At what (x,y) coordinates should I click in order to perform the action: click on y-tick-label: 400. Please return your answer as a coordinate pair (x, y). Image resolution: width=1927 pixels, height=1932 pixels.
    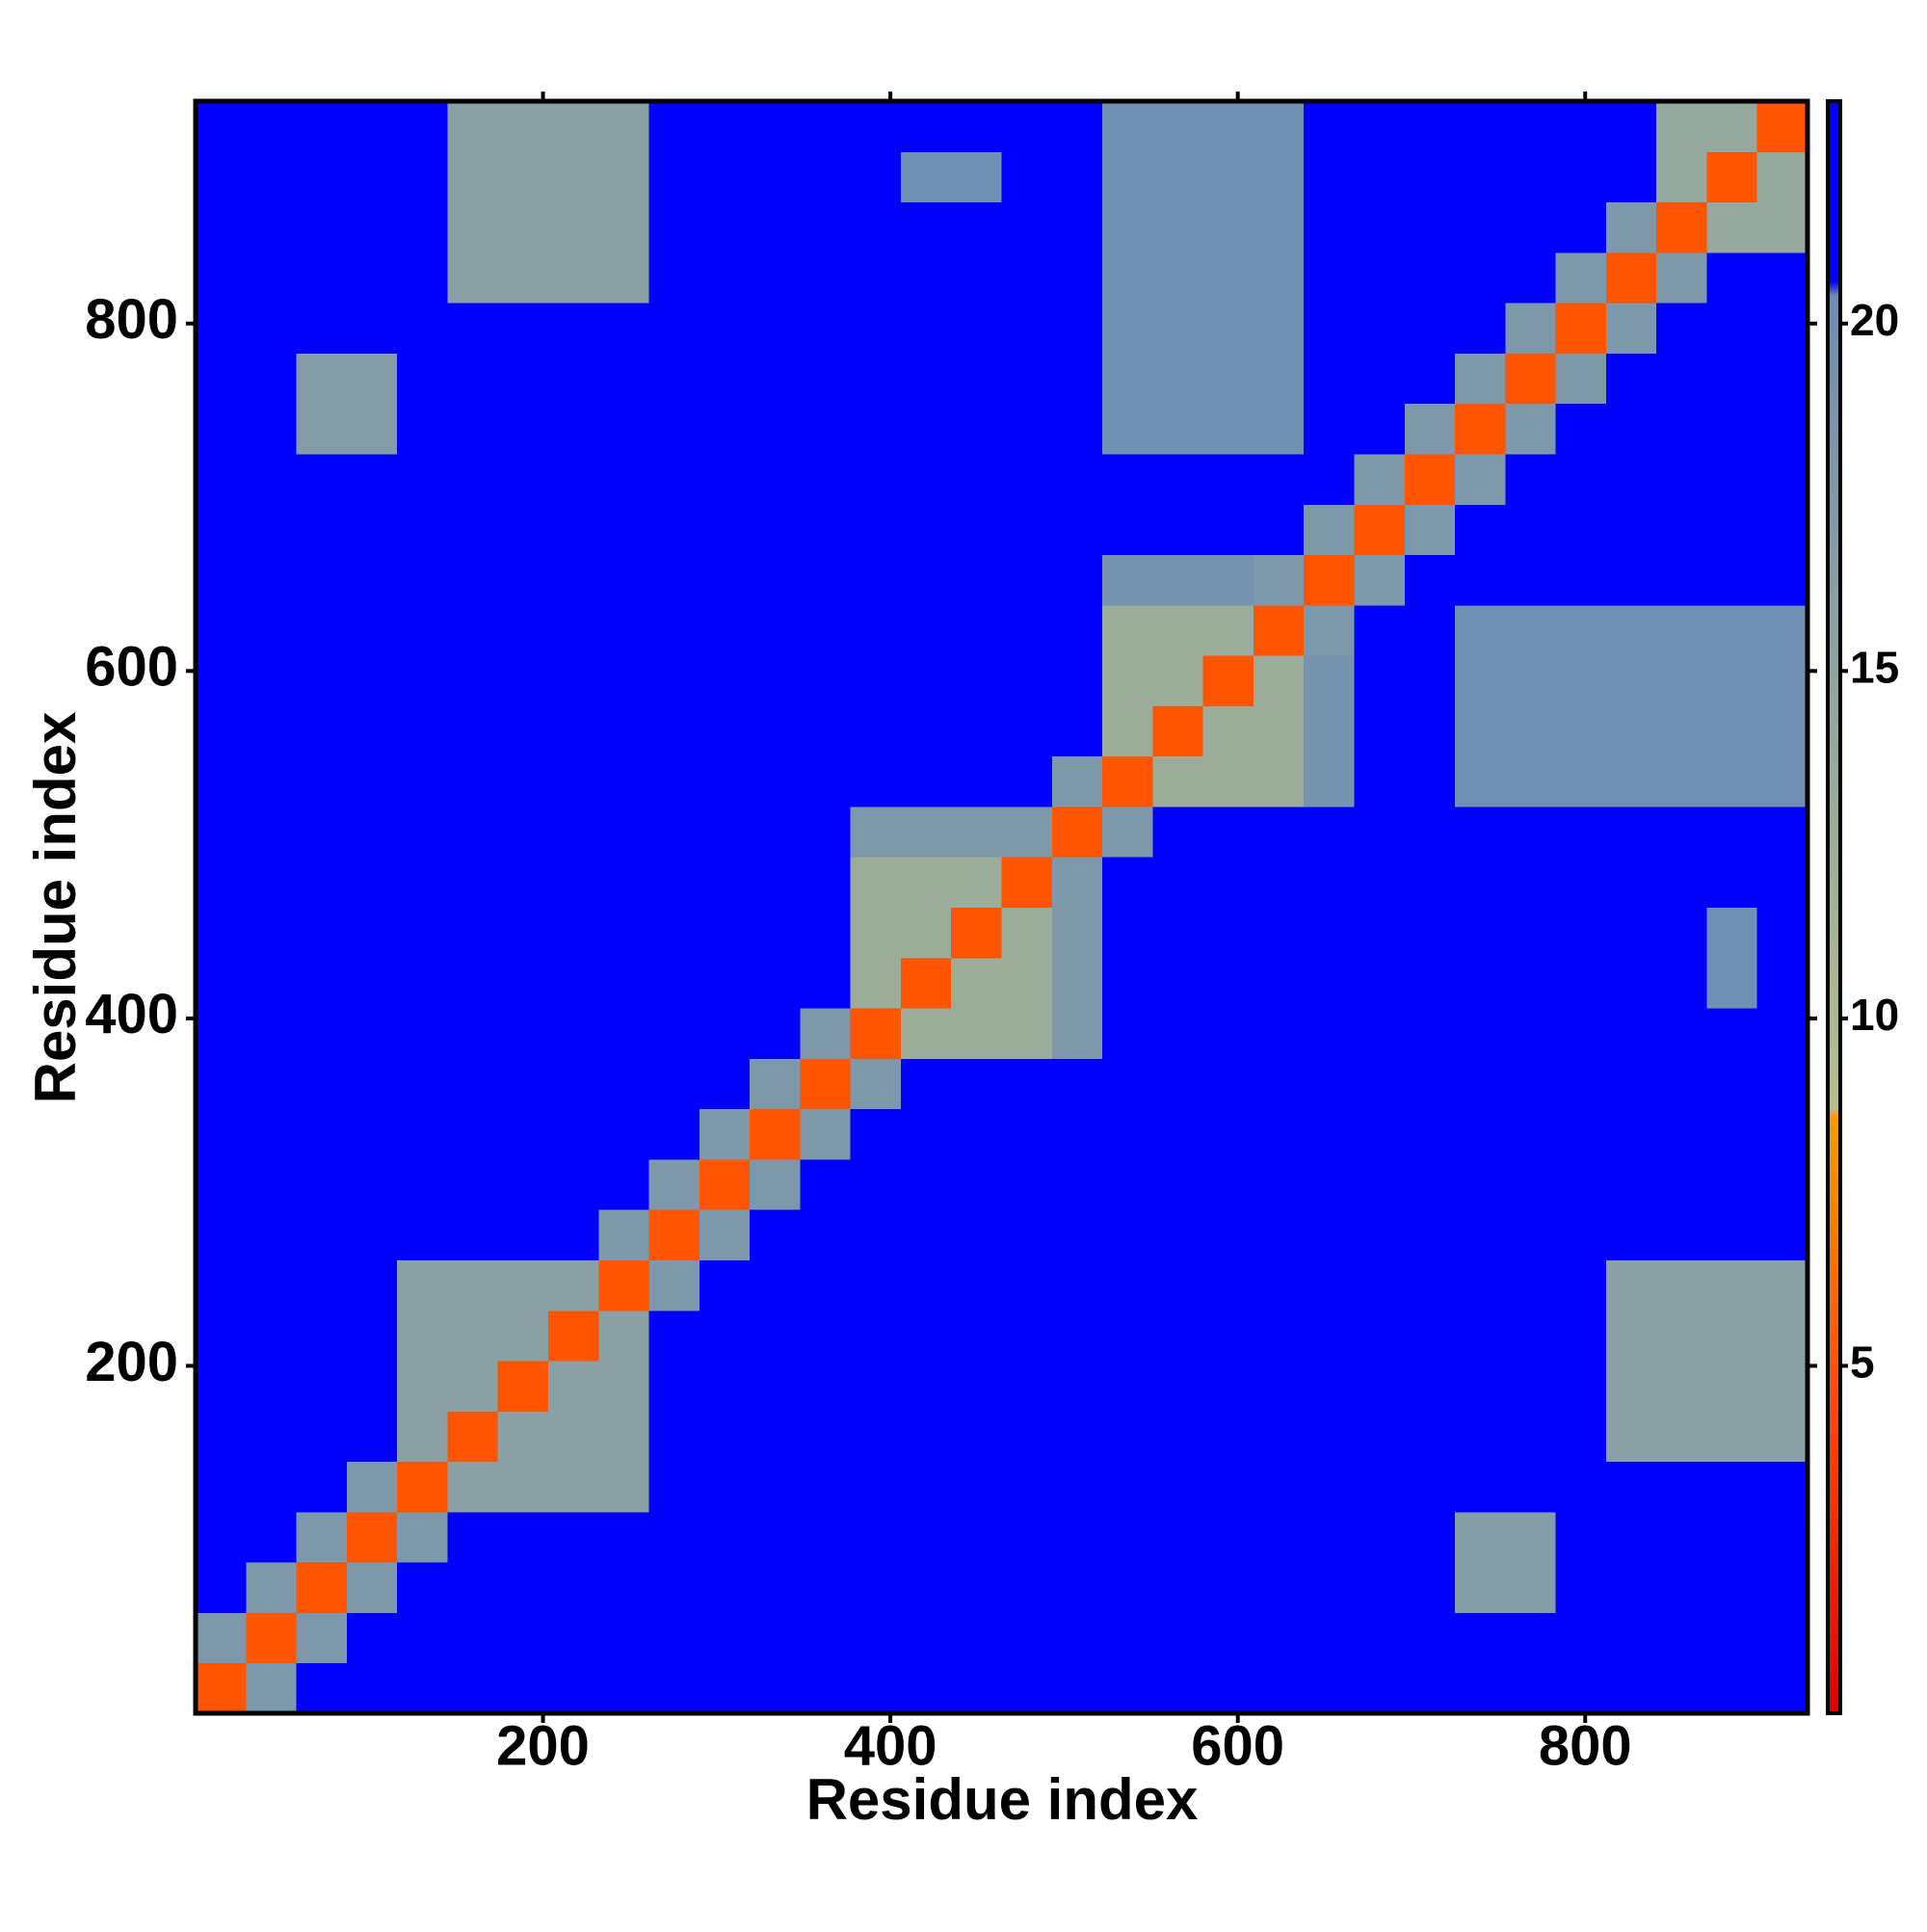
    Looking at the image, I should click on (131, 1014).